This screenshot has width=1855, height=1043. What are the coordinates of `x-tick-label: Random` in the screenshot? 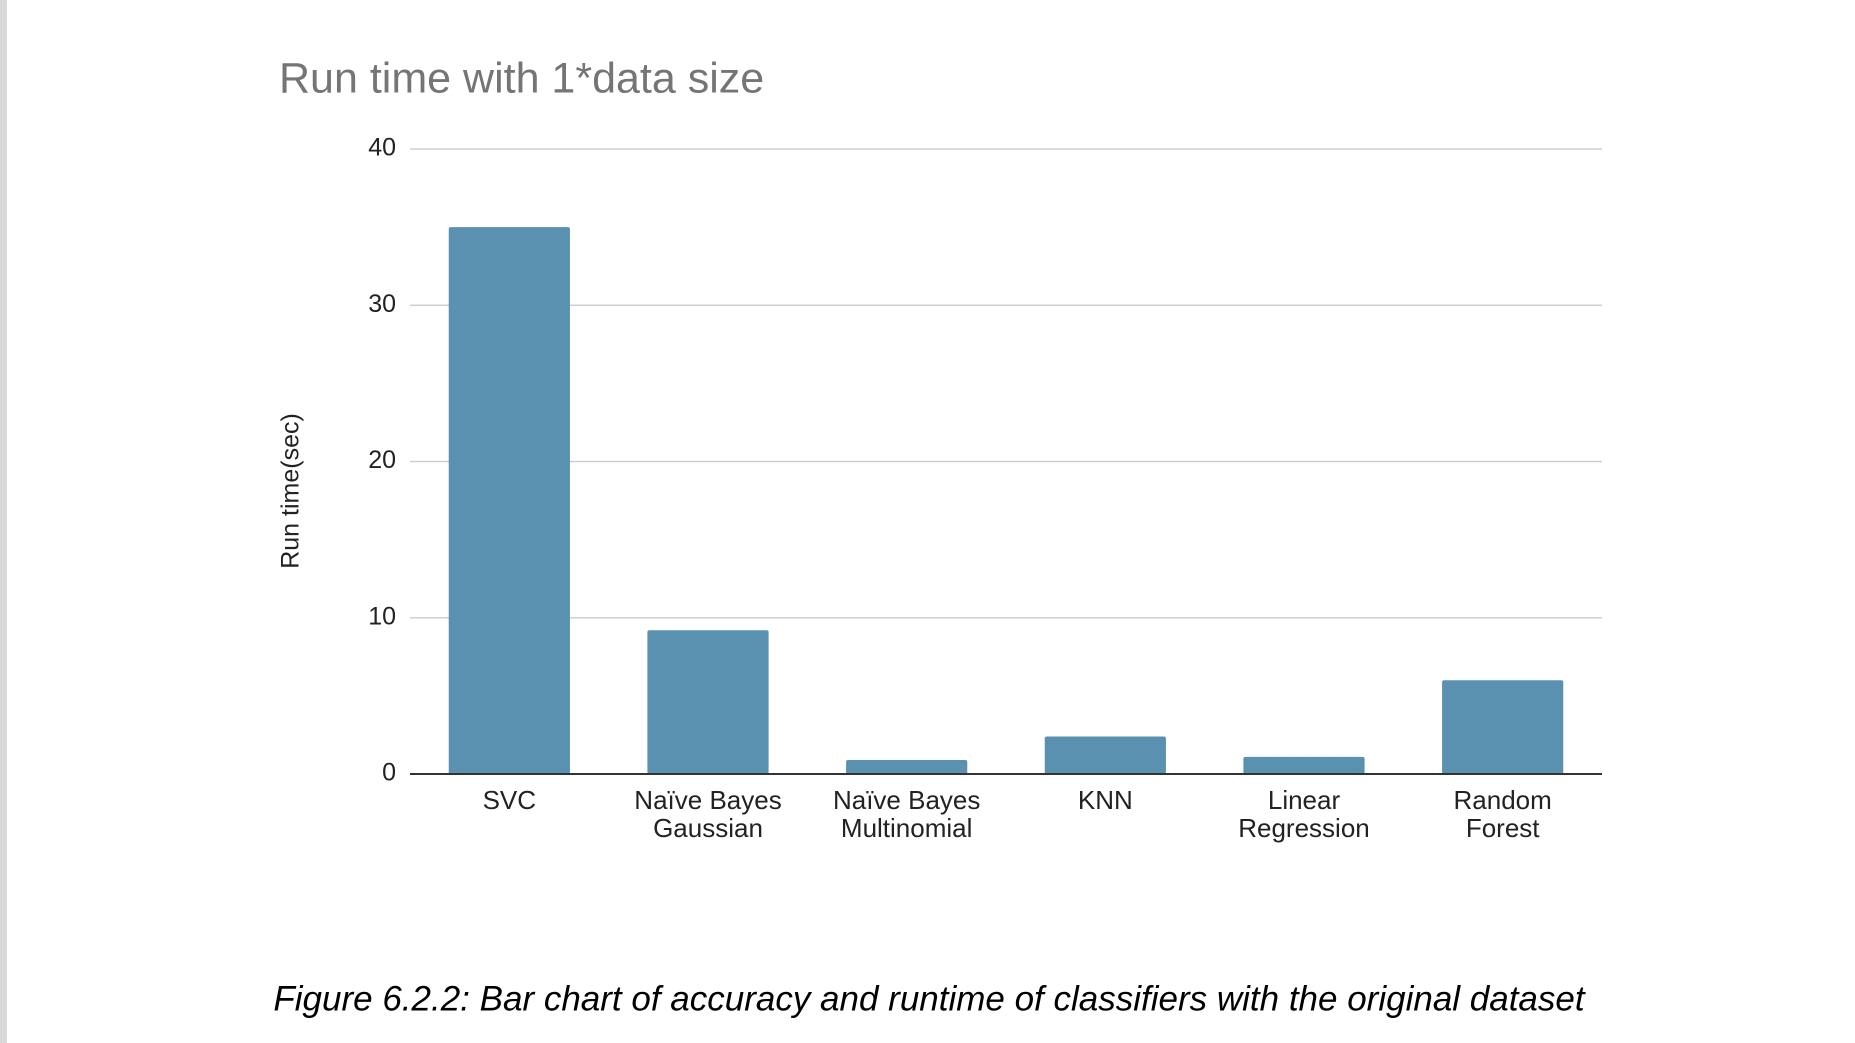 It's located at (1503, 800).